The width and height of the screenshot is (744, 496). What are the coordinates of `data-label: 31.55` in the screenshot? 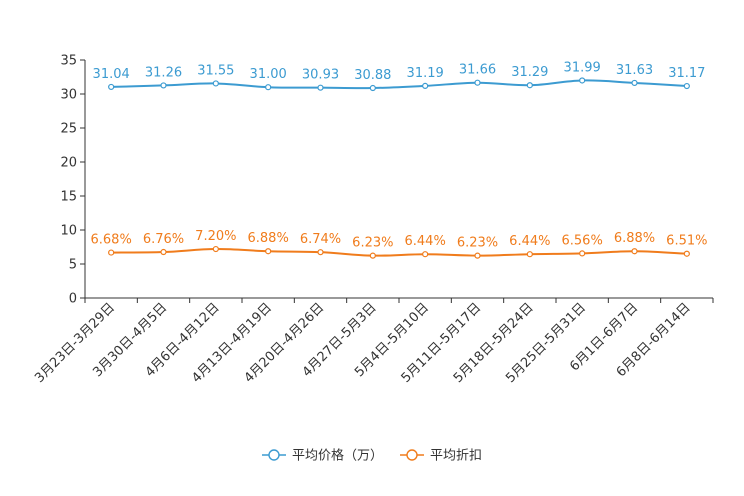 It's located at (215, 70).